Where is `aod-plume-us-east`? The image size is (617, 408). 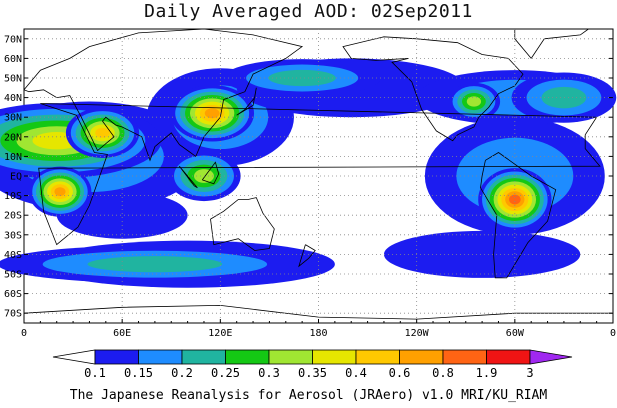 aod-plume-us-east is located at coordinates (474, 101).